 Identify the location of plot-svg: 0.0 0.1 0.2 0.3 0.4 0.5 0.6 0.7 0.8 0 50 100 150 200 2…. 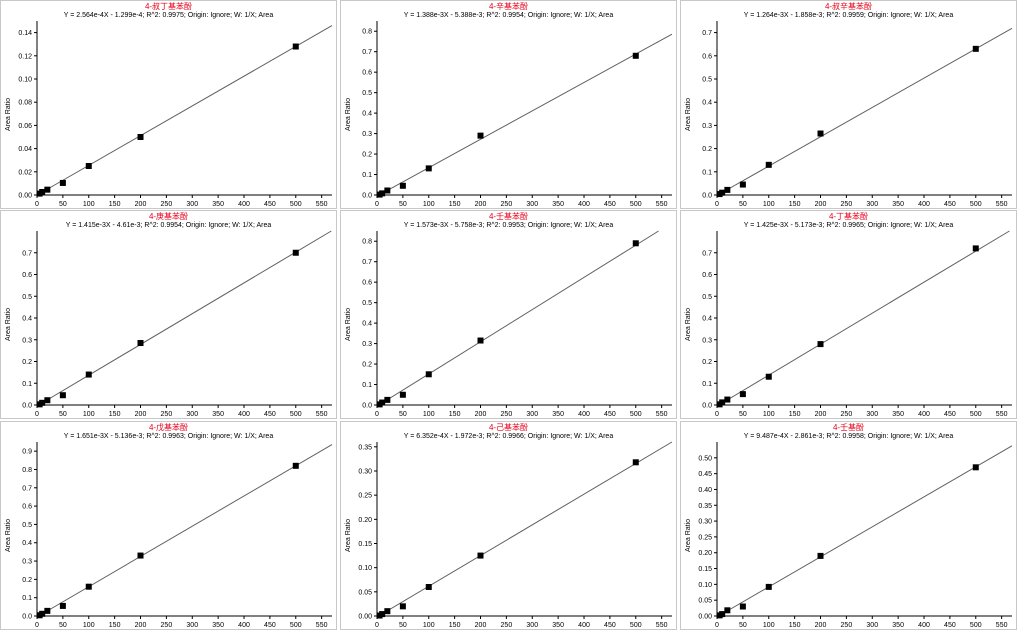
(517, 324).